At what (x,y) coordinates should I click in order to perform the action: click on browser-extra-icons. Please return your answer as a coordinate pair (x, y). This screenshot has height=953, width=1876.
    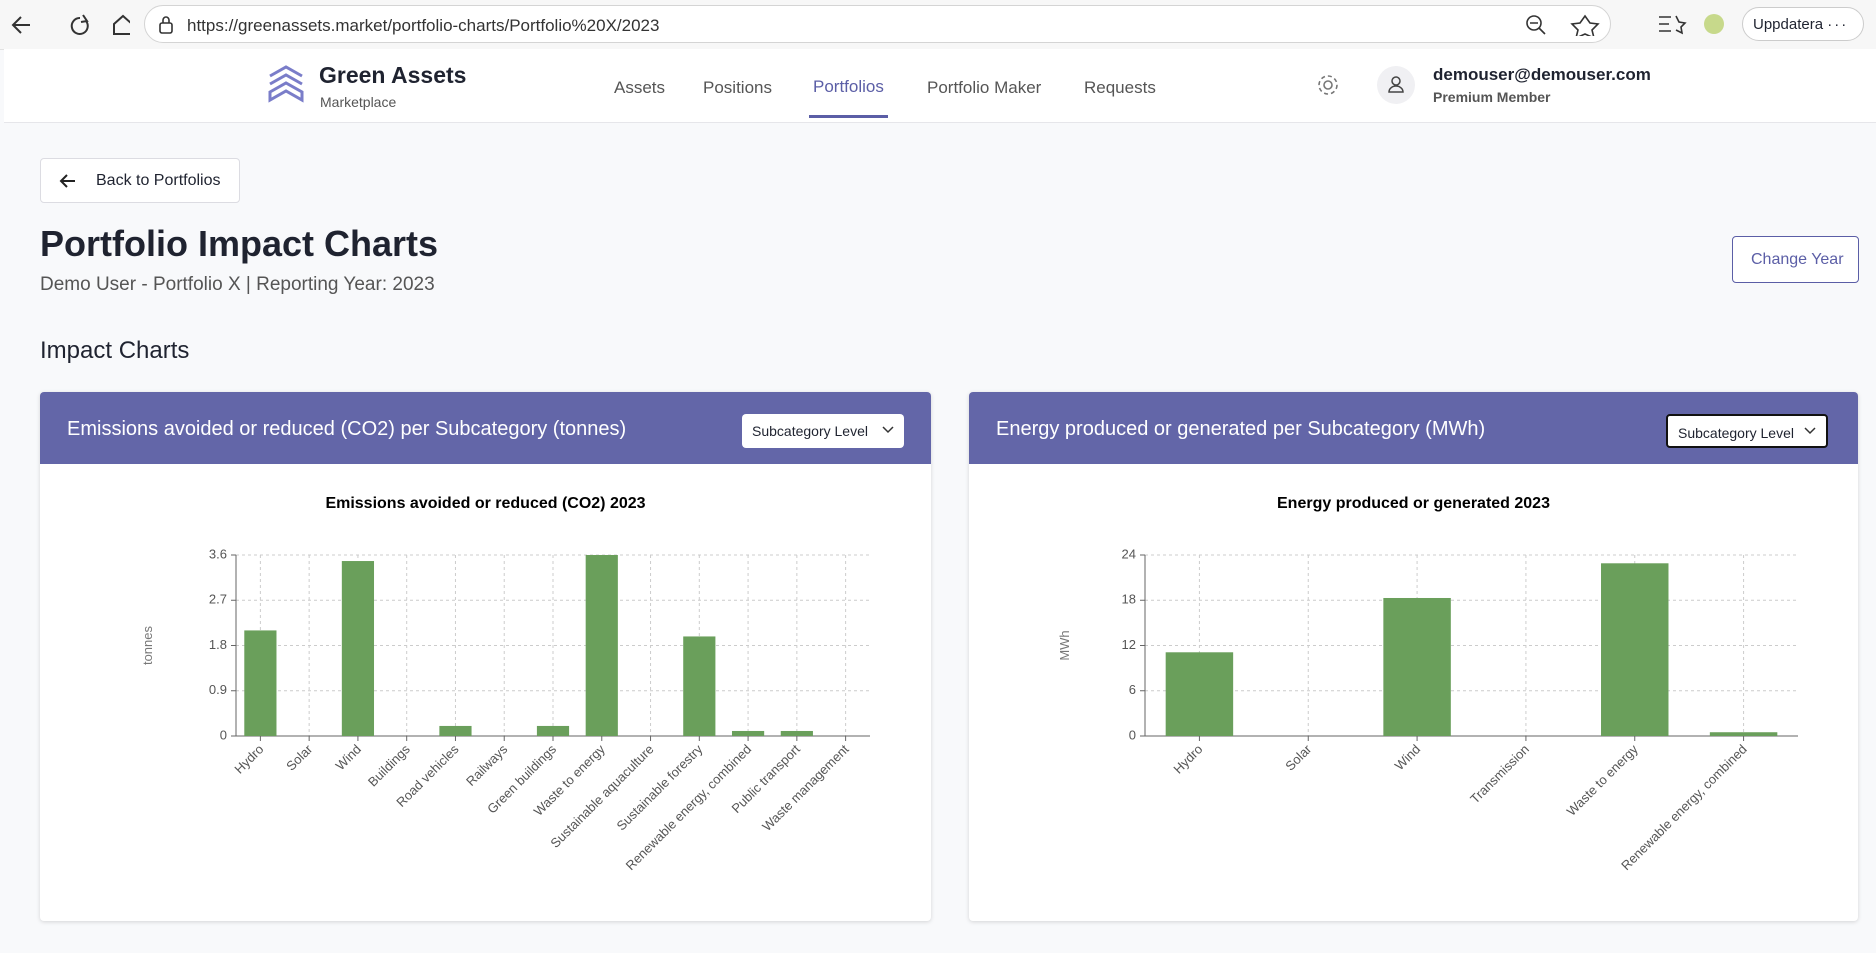
    Looking at the image, I should click on (1696, 25).